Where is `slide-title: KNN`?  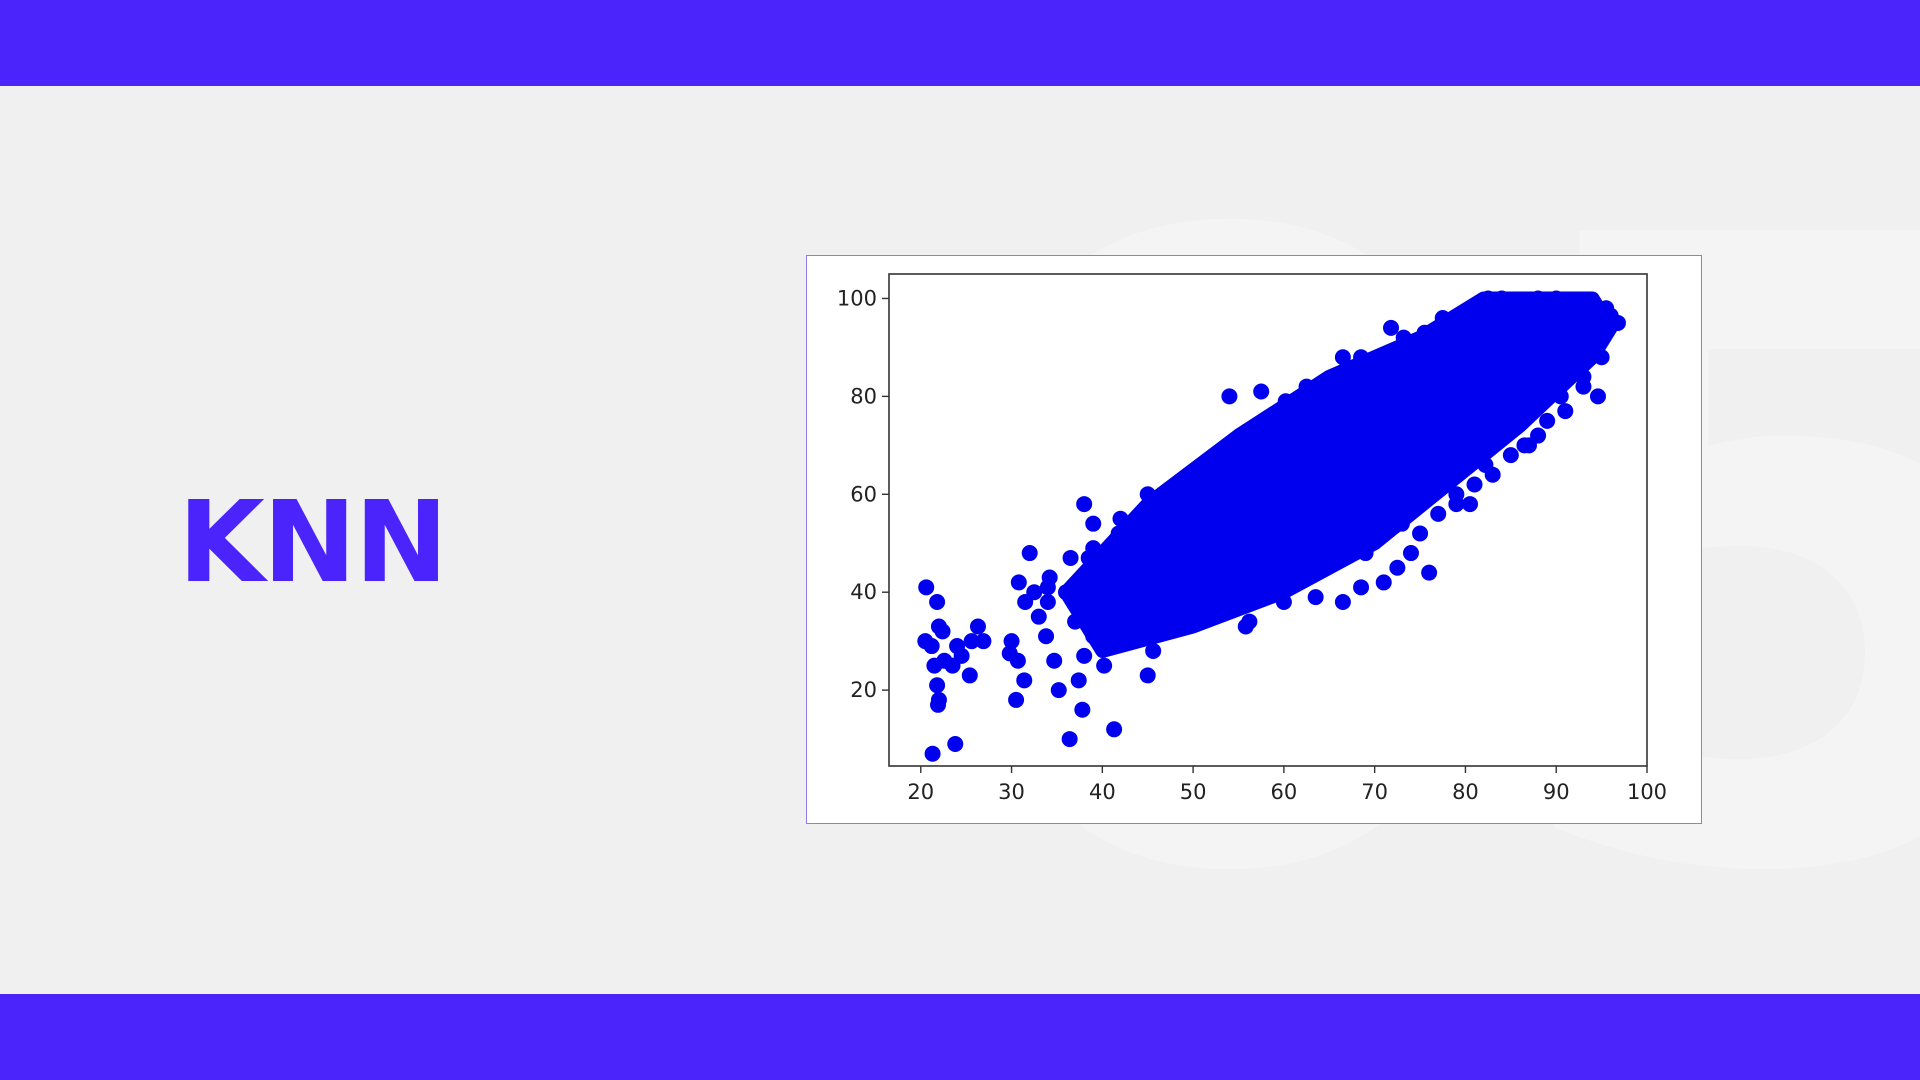
slide-title: KNN is located at coordinates (313, 543).